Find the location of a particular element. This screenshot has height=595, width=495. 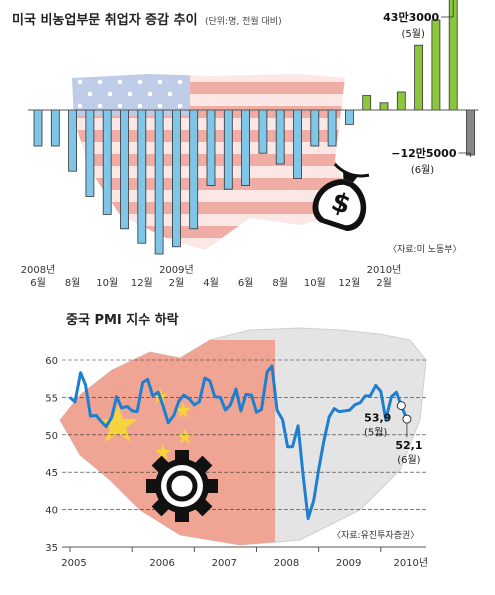

x-tick-0: 2005 is located at coordinates (73, 563).